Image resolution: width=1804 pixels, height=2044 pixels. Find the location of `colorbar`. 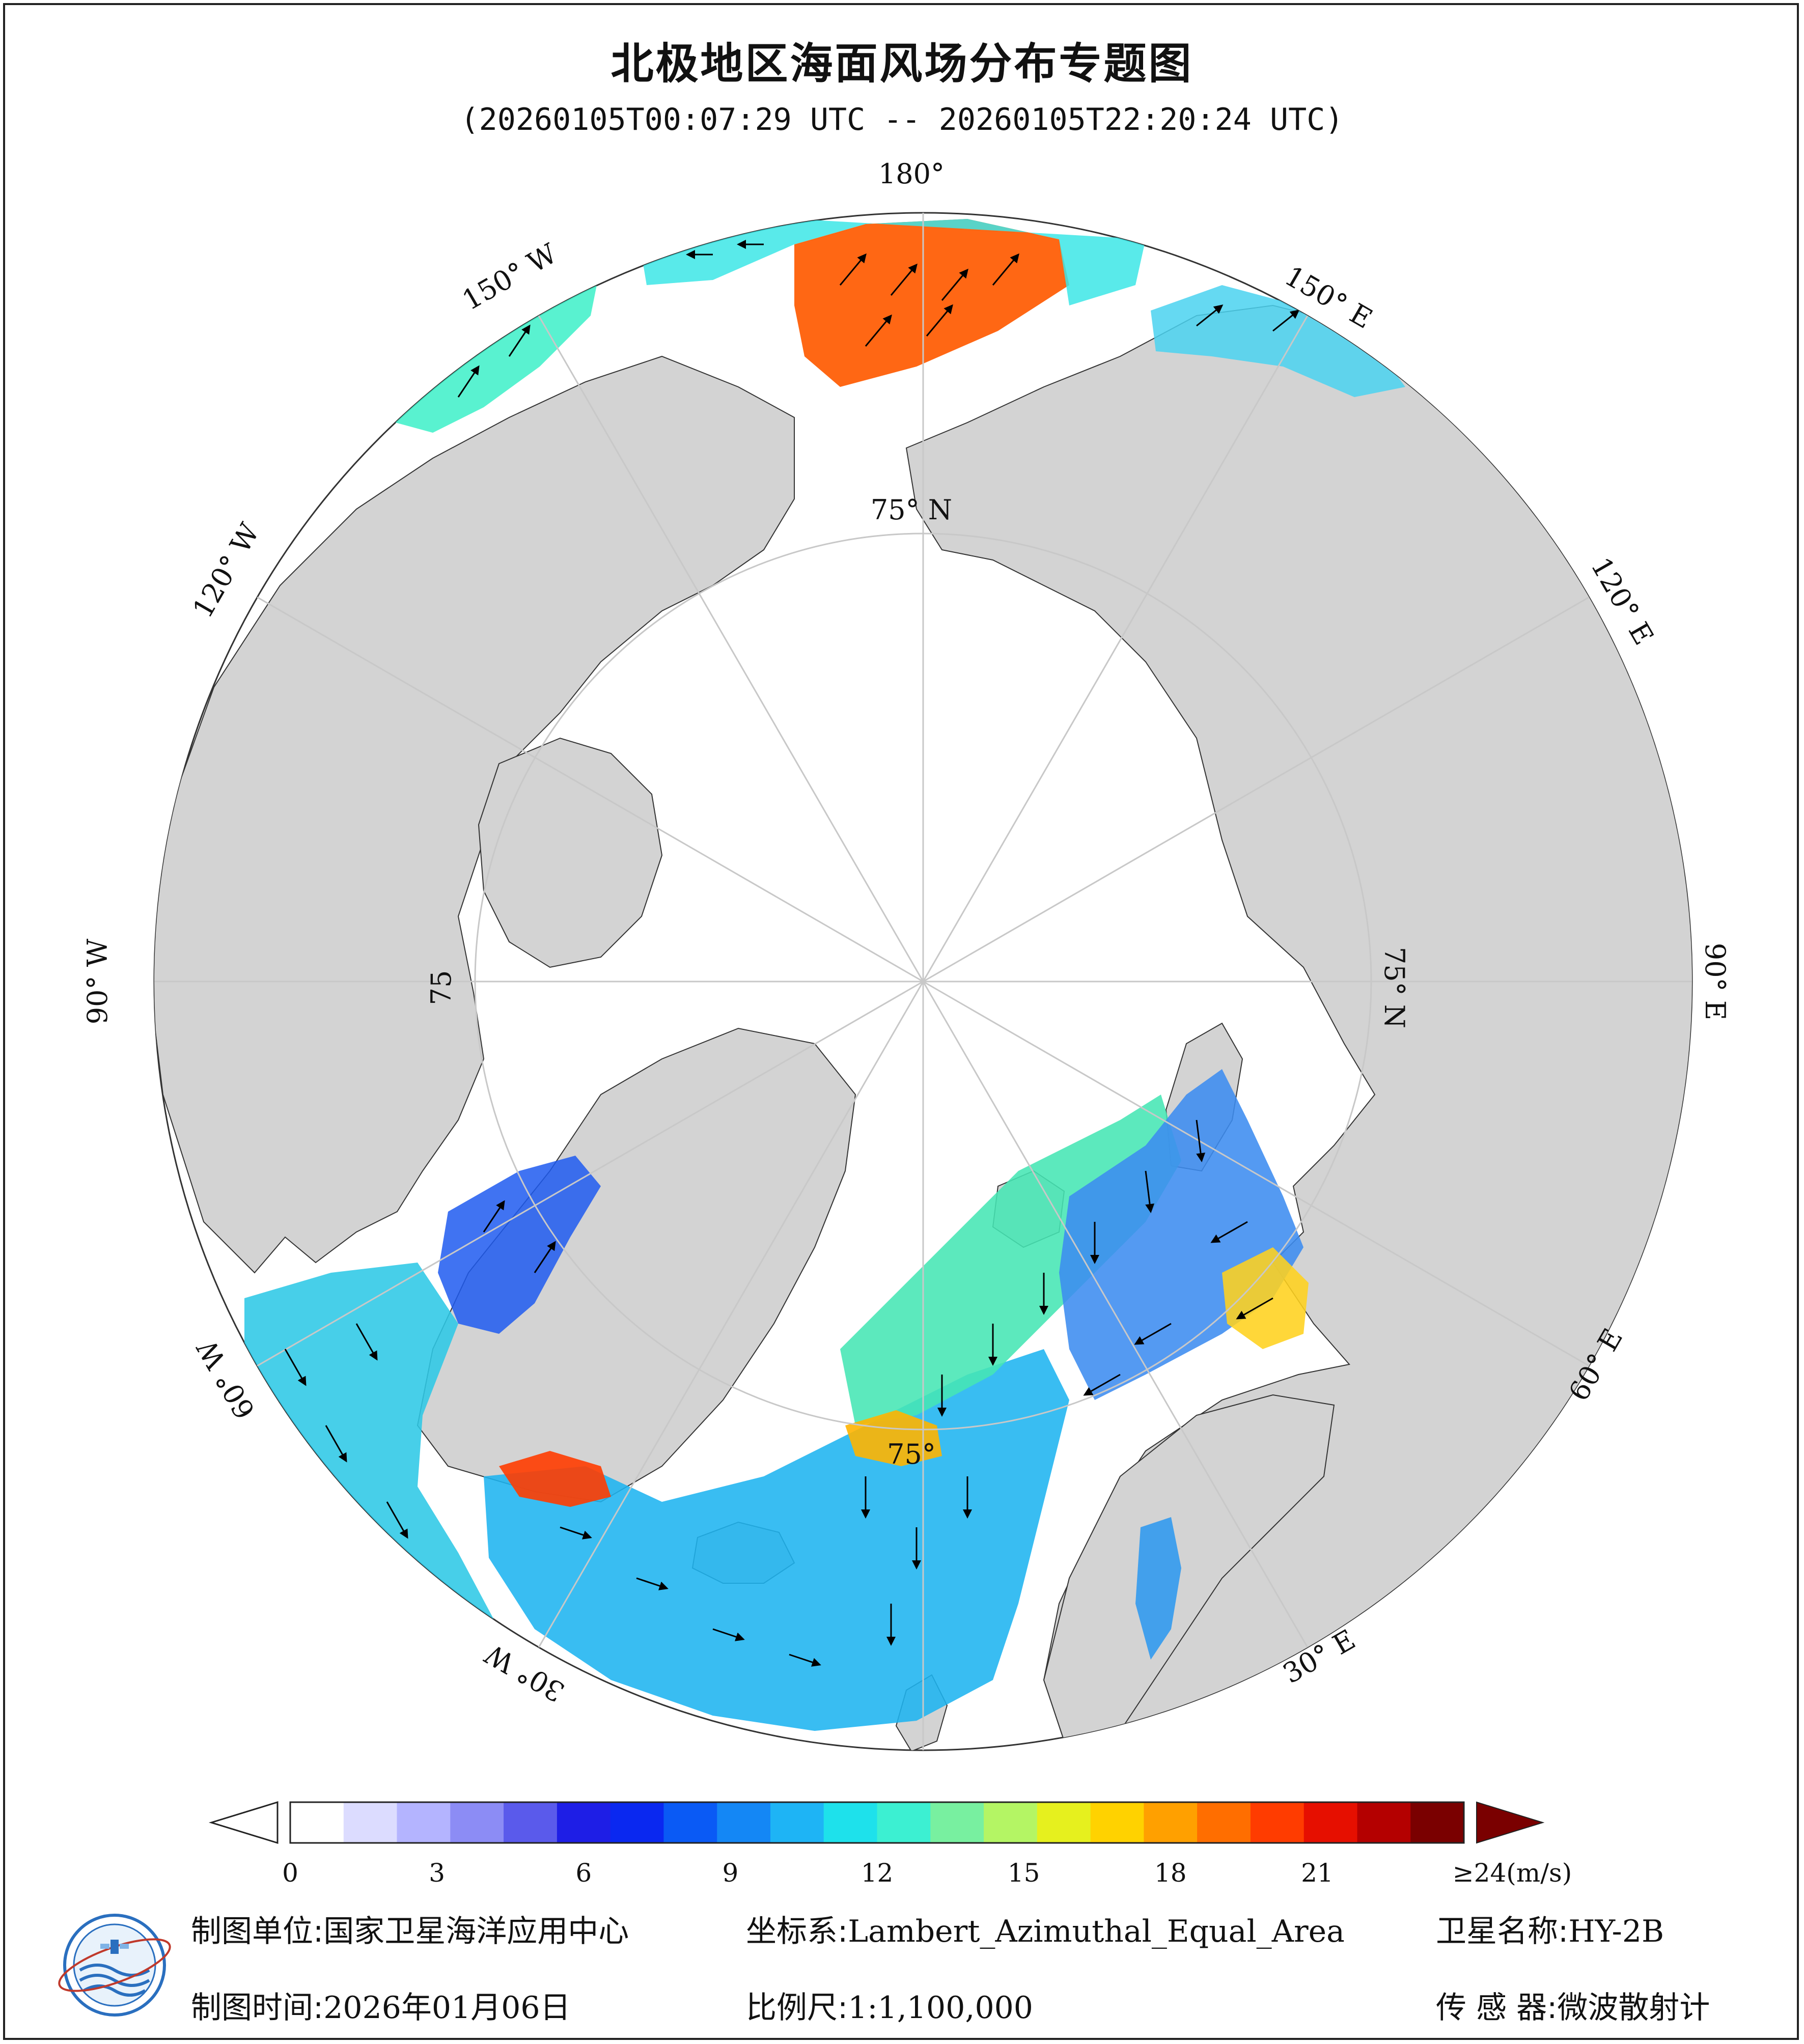

colorbar is located at coordinates (876, 1822).